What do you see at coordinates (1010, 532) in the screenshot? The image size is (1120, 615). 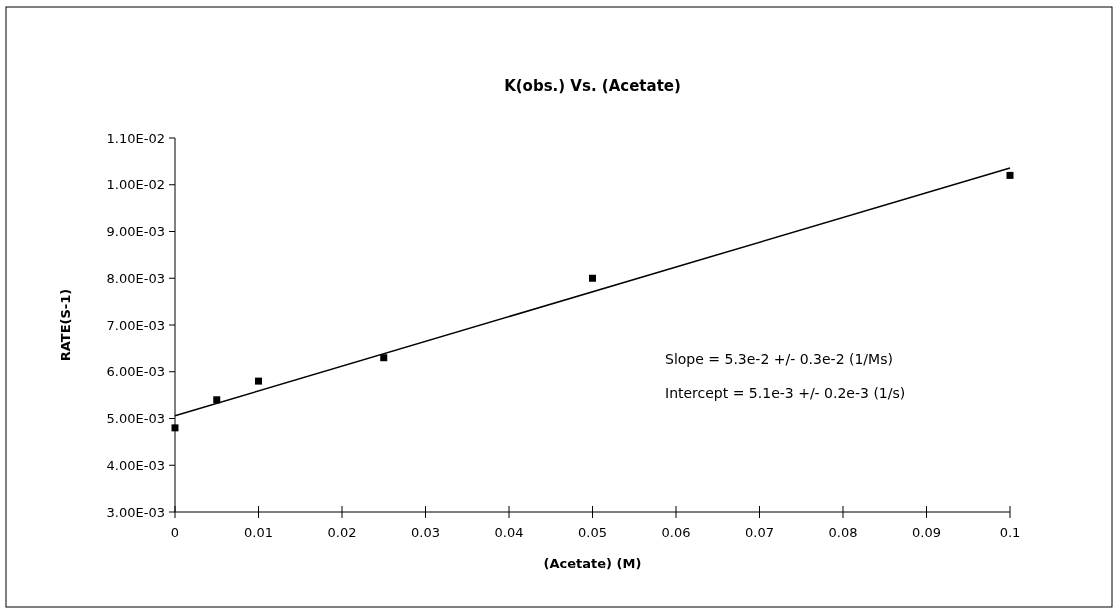 I see `x-tick-label: 0.1` at bounding box center [1010, 532].